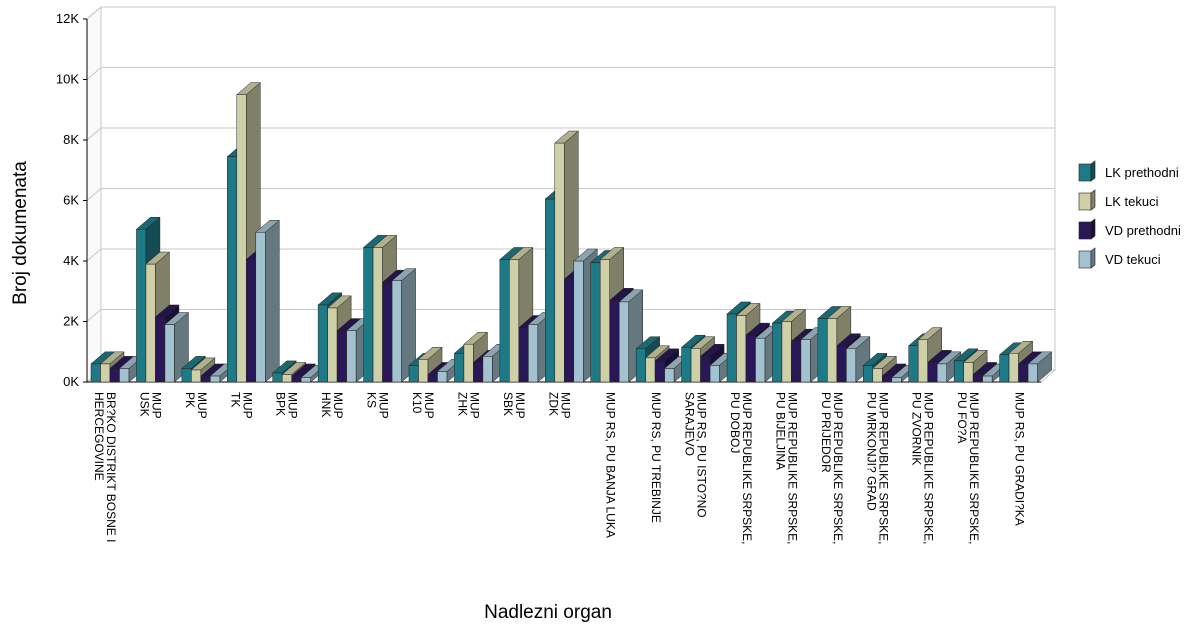 This screenshot has height=626, width=1199. I want to click on y-tick-label: 8K, so click(71, 139).